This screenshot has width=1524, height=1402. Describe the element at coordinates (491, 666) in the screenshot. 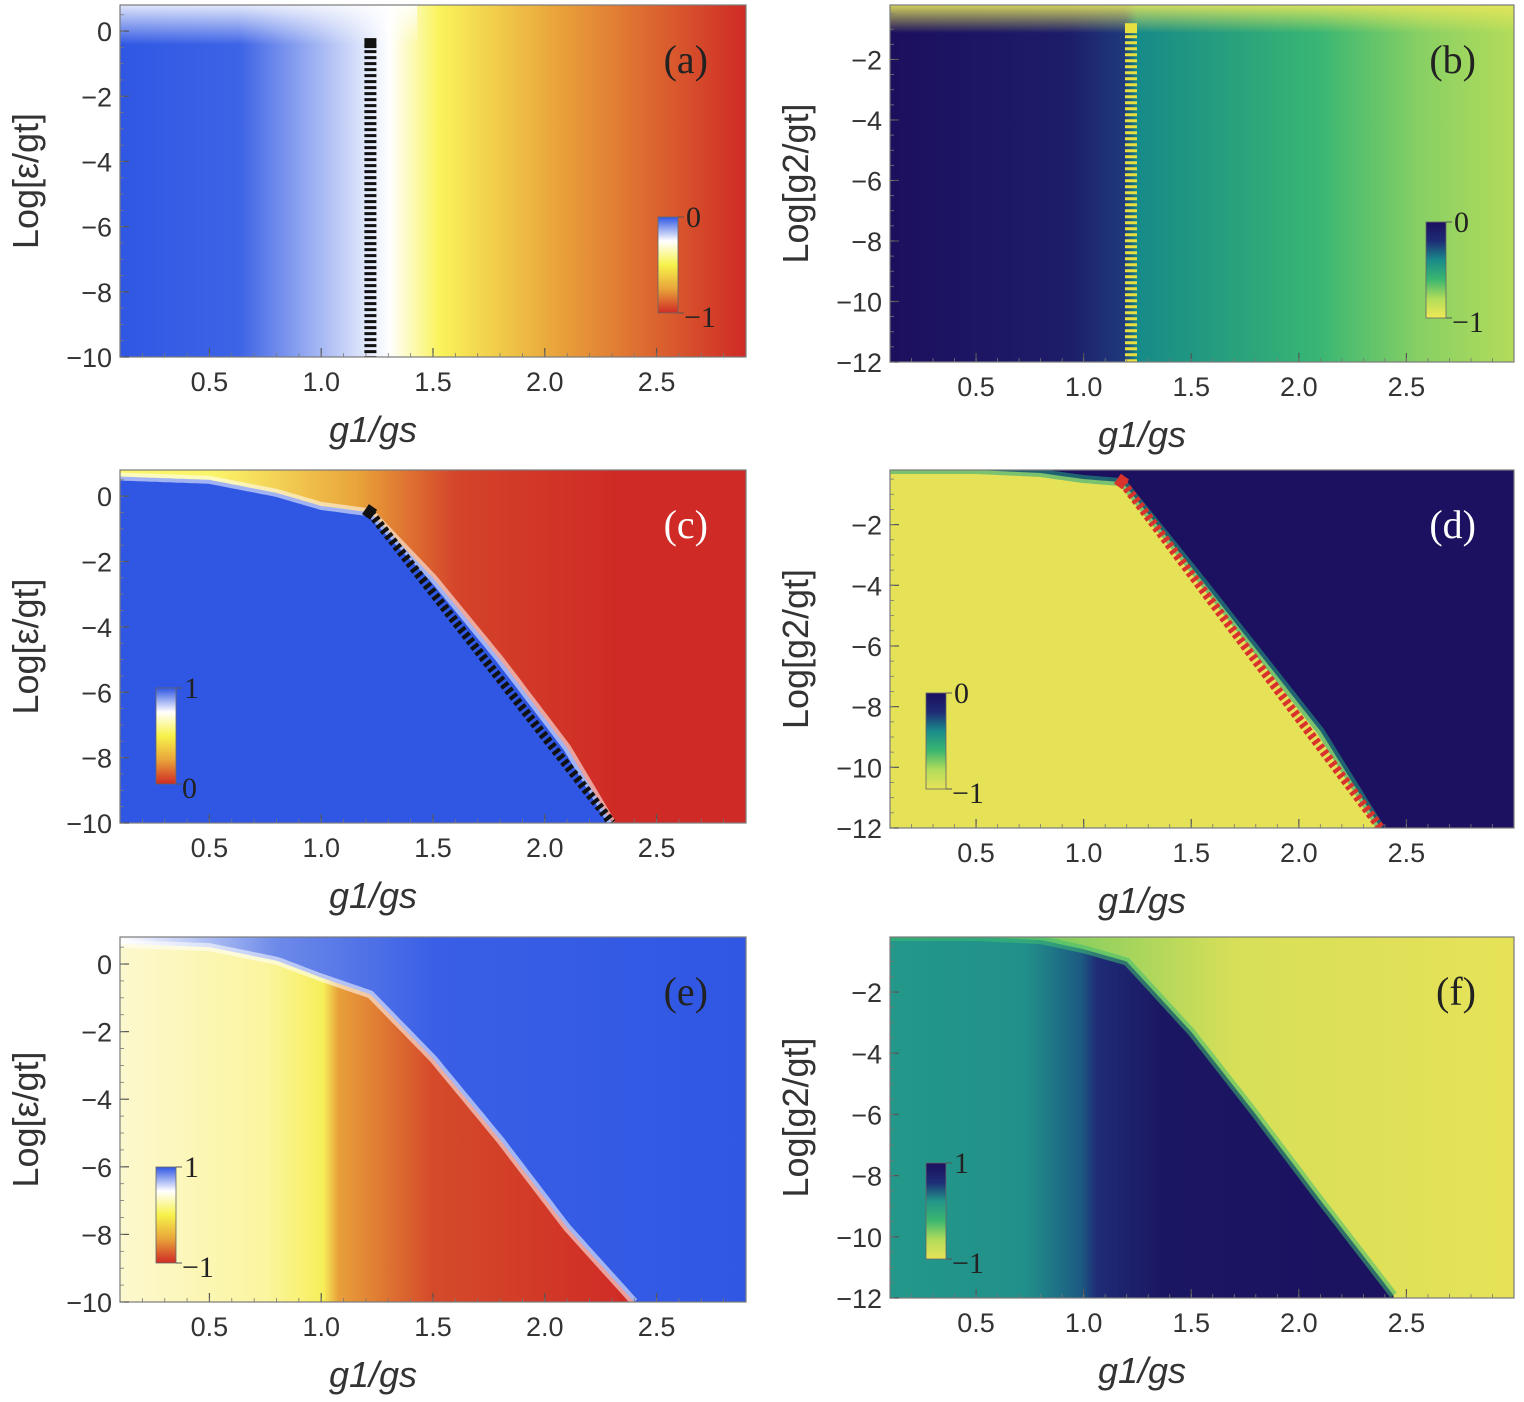

I see `marked-line-c` at that location.